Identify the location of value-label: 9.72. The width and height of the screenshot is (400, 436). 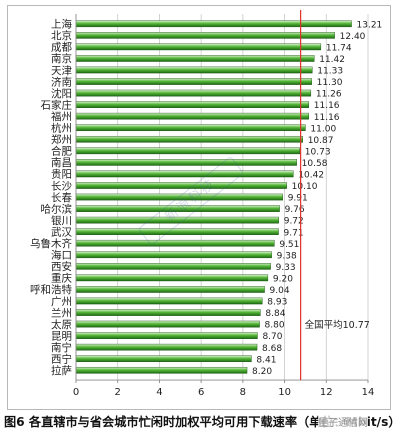
(294, 222).